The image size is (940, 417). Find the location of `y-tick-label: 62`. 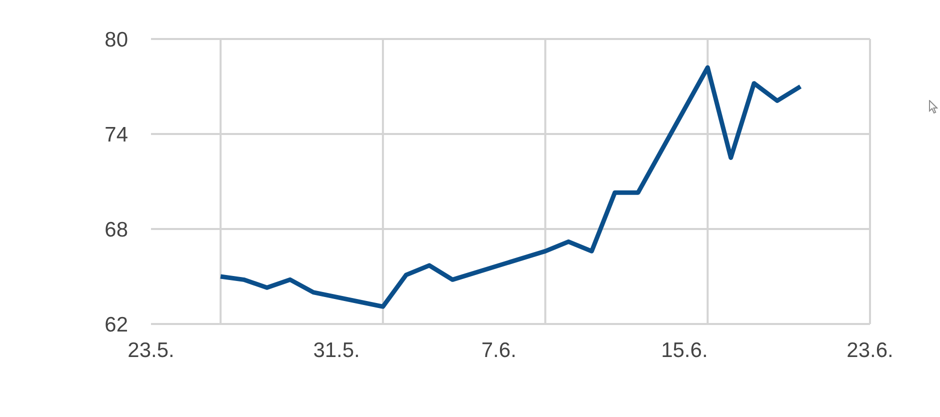

y-tick-label: 62 is located at coordinates (116, 324).